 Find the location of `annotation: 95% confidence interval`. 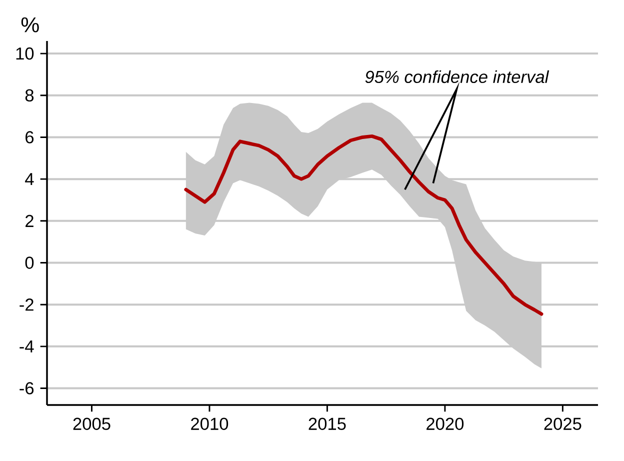

annotation: 95% confidence interval is located at coordinates (457, 77).